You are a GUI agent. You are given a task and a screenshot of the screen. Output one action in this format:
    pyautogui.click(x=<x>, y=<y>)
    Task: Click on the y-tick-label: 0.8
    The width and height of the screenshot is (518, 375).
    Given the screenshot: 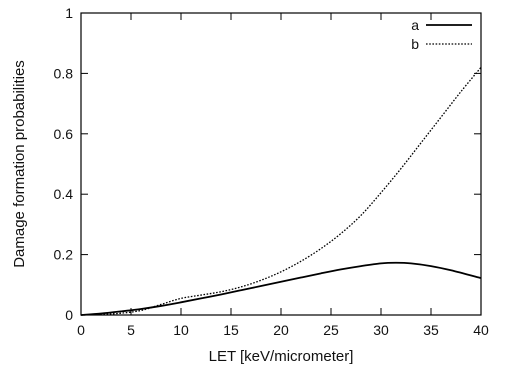 What is the action you would take?
    pyautogui.click(x=64, y=73)
    